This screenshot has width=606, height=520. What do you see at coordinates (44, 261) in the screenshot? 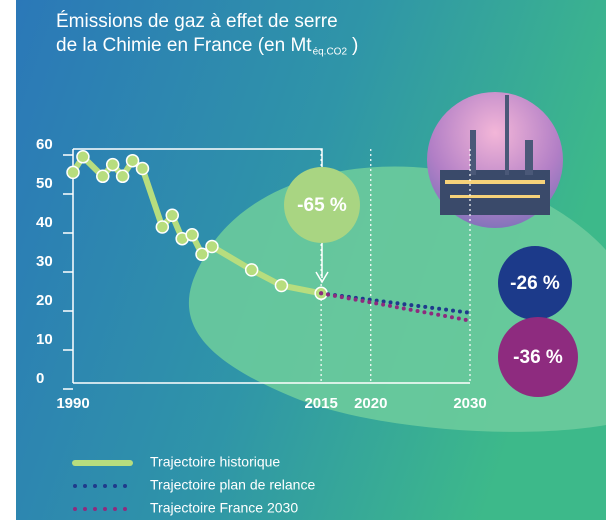
I see `y-tick-label: 30` at bounding box center [44, 261].